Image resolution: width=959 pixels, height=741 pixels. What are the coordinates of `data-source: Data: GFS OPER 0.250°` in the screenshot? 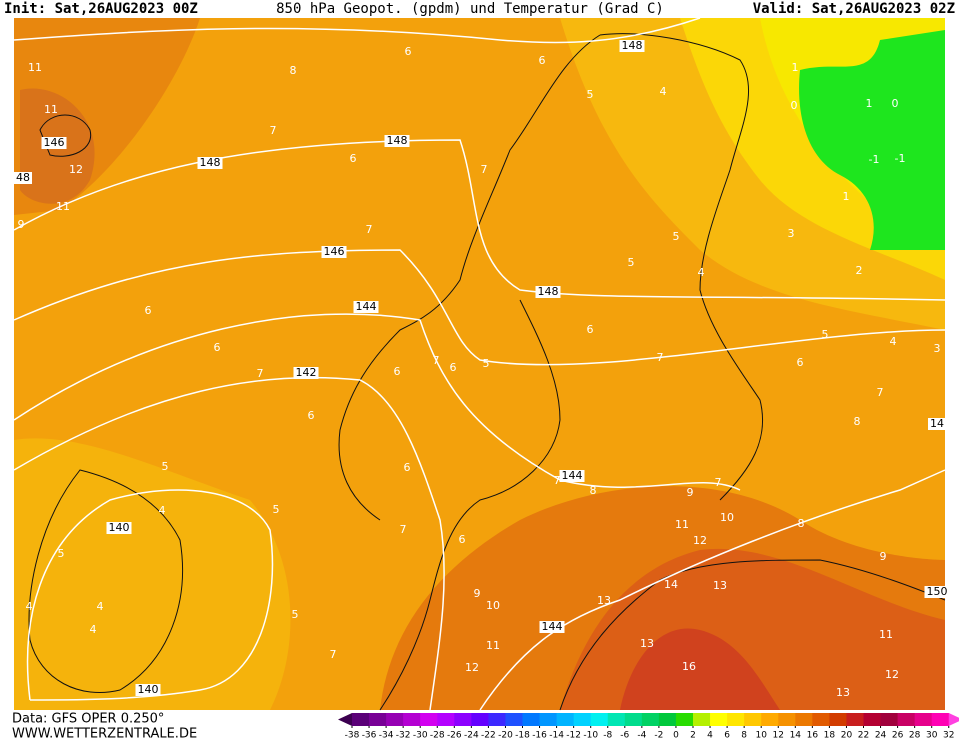 It's located at (88, 719).